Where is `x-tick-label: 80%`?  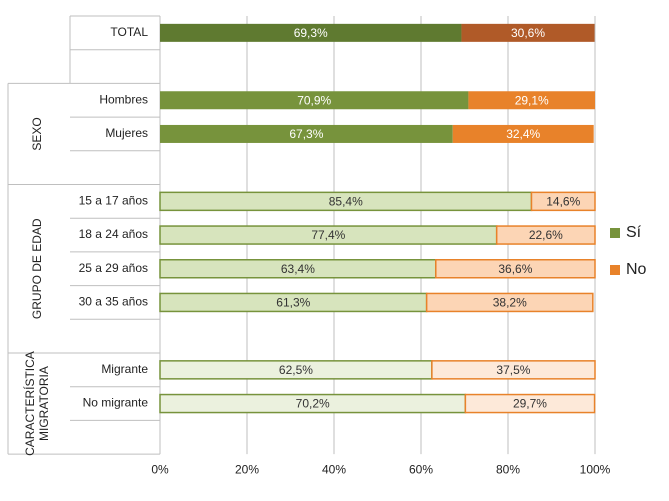
x-tick-label: 80% is located at coordinates (508, 469).